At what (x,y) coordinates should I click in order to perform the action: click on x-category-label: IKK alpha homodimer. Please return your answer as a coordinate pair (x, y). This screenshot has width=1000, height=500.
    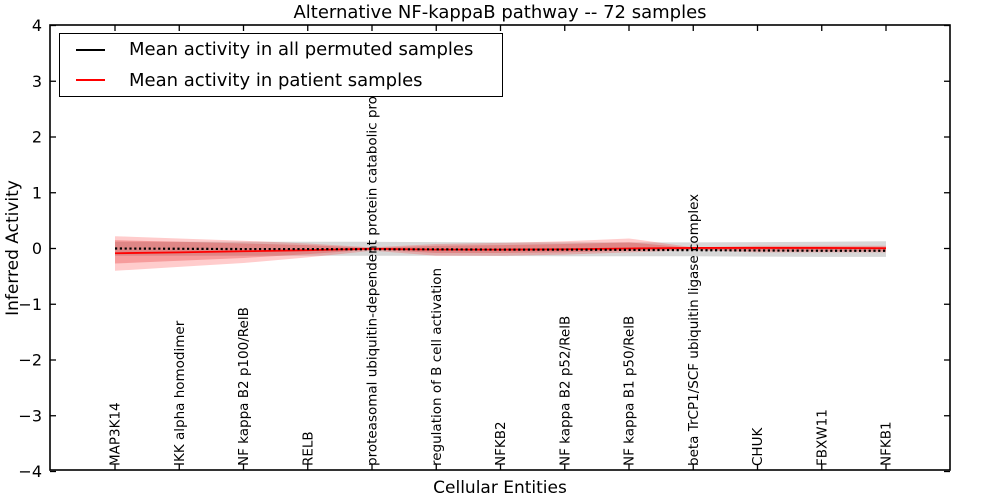
    Looking at the image, I should click on (180, 393).